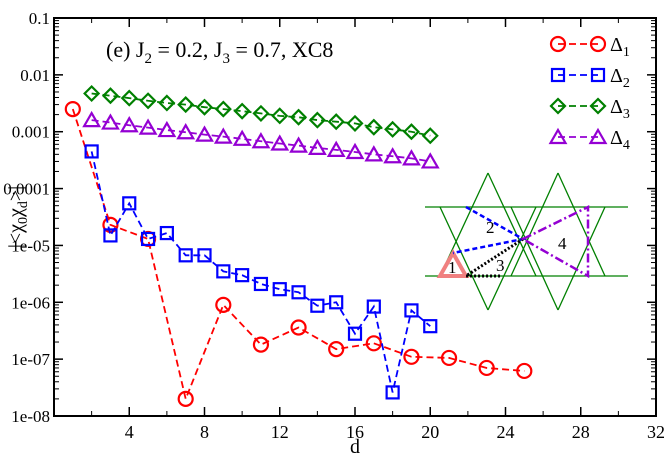  What do you see at coordinates (280, 432) in the screenshot?
I see `x-tick-label: 12` at bounding box center [280, 432].